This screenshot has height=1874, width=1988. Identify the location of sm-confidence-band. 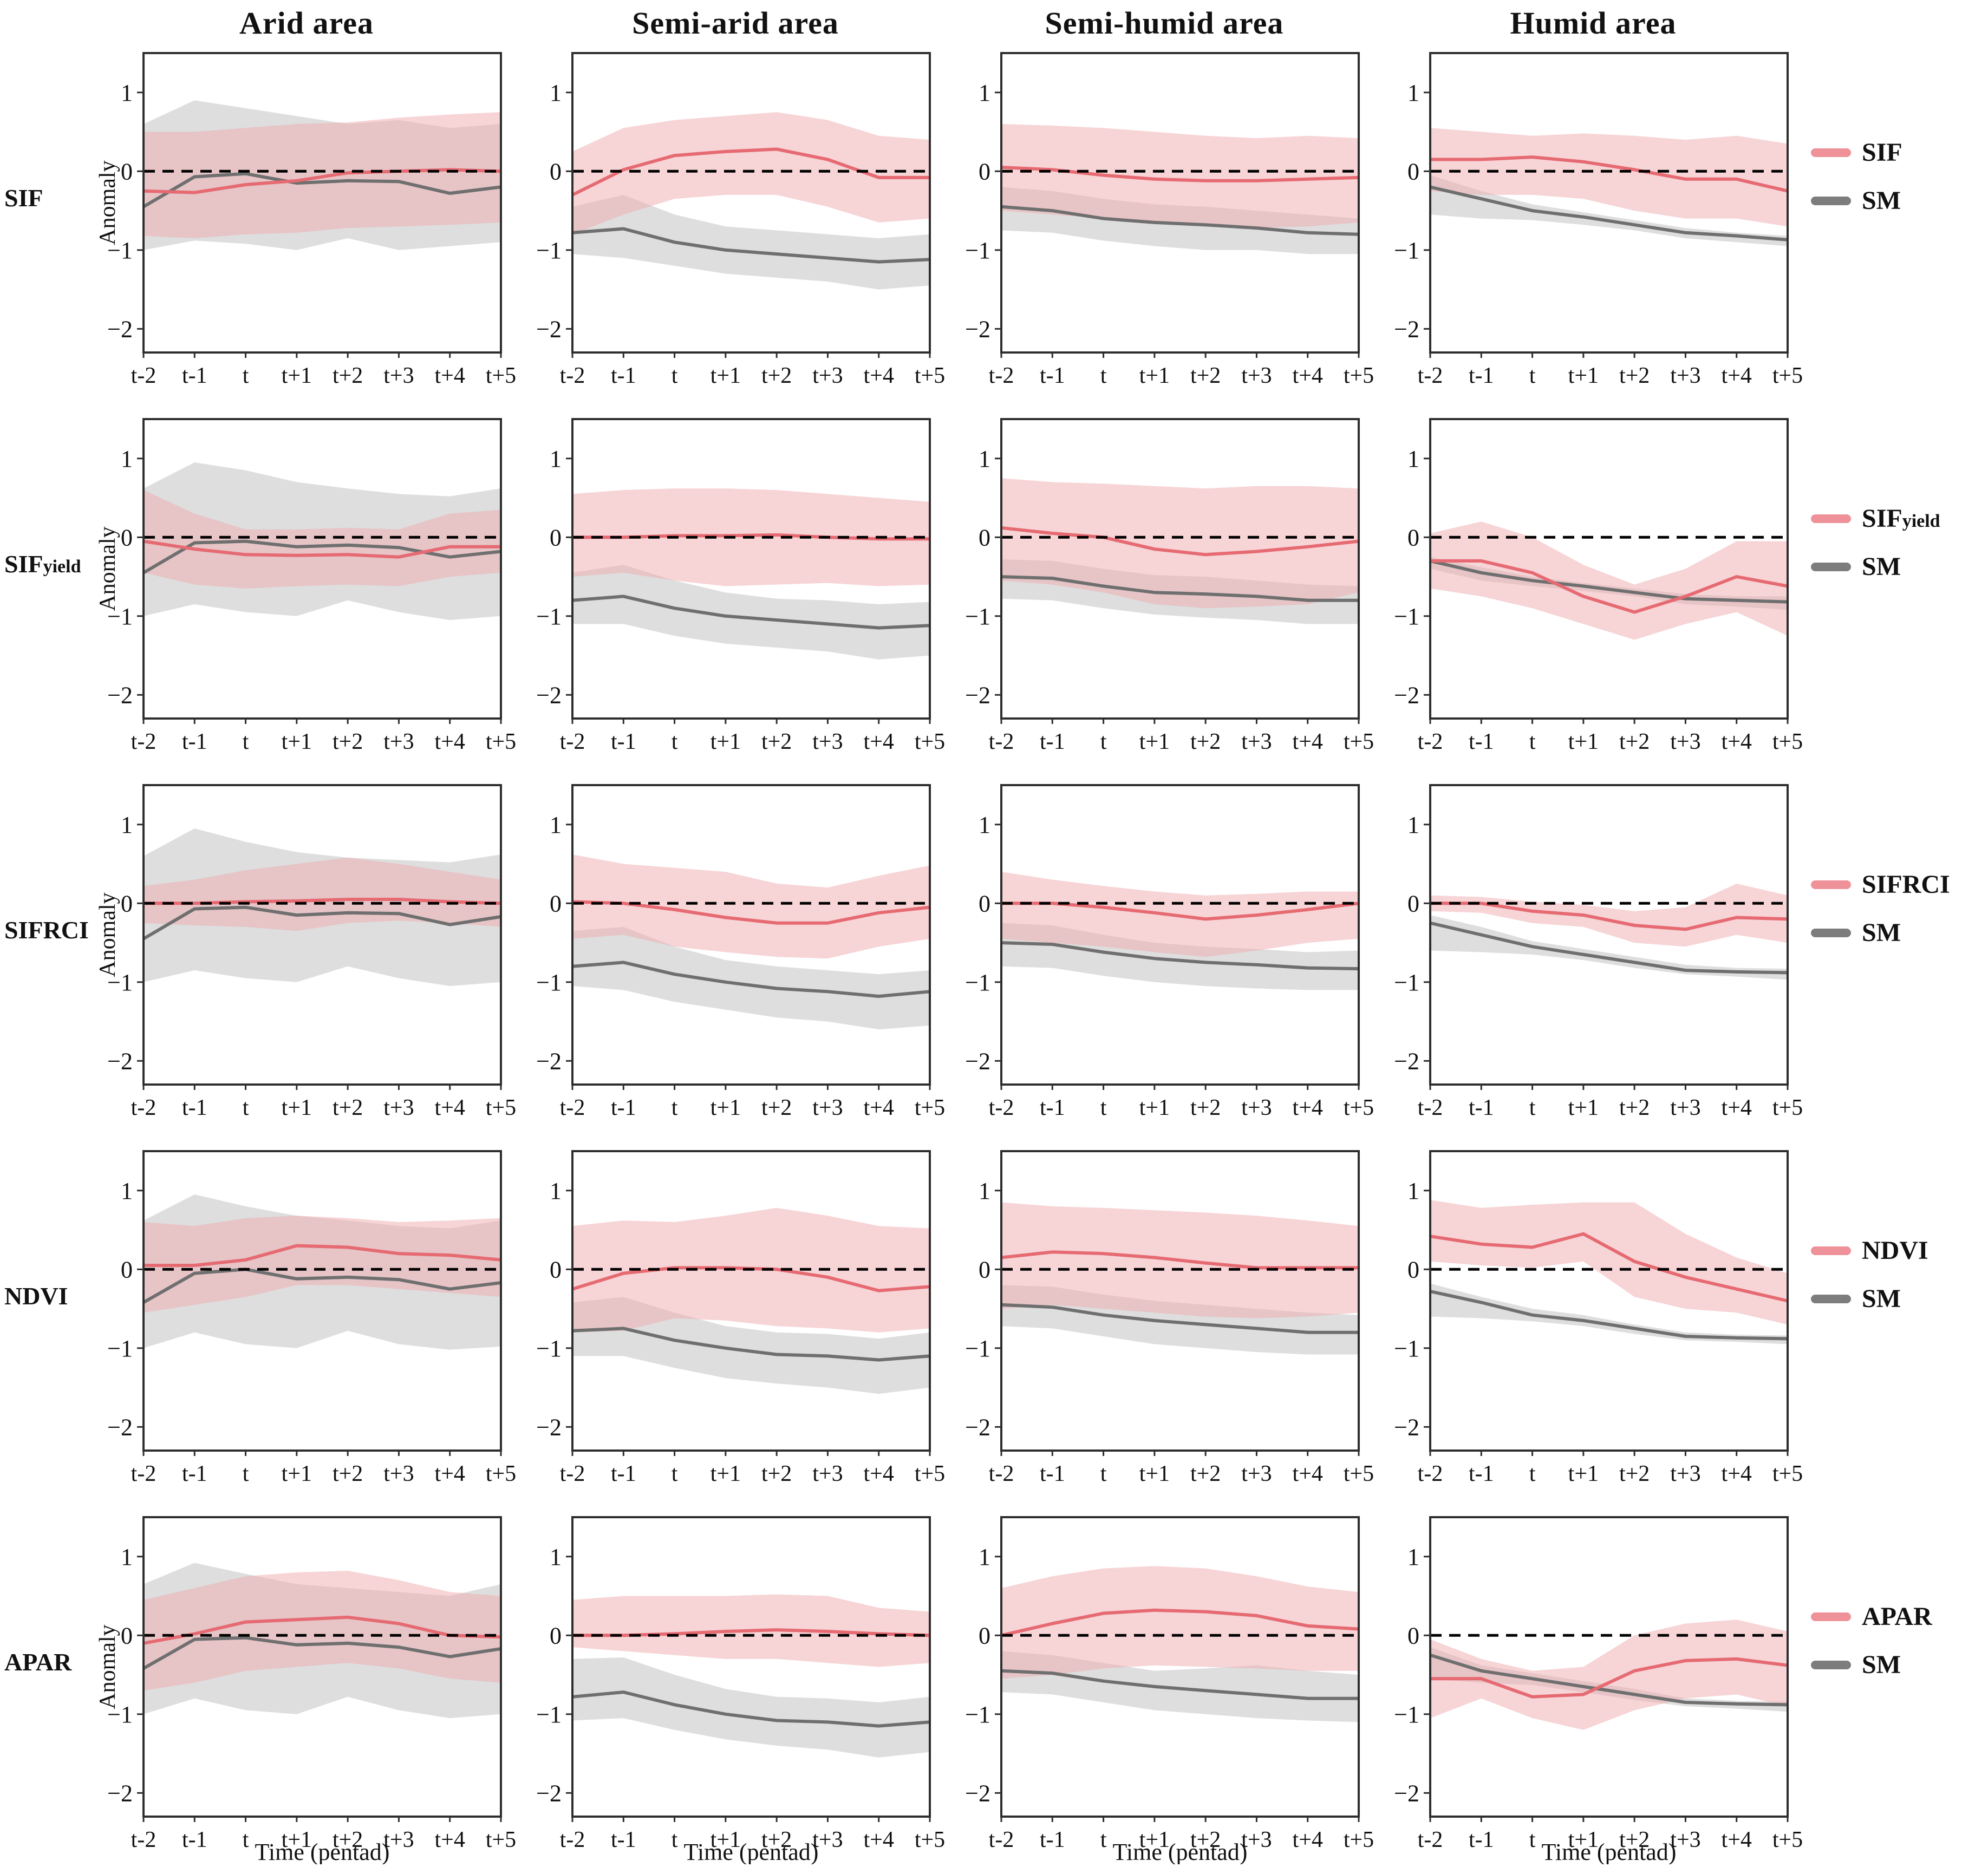
(1609, 210).